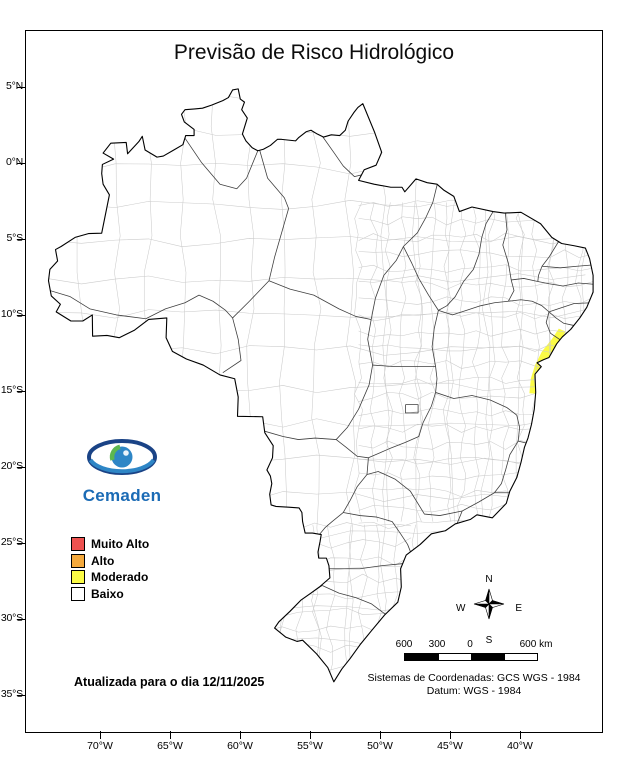 This screenshot has width=626, height=768. What do you see at coordinates (14, 86) in the screenshot?
I see `lat-label: 5°N` at bounding box center [14, 86].